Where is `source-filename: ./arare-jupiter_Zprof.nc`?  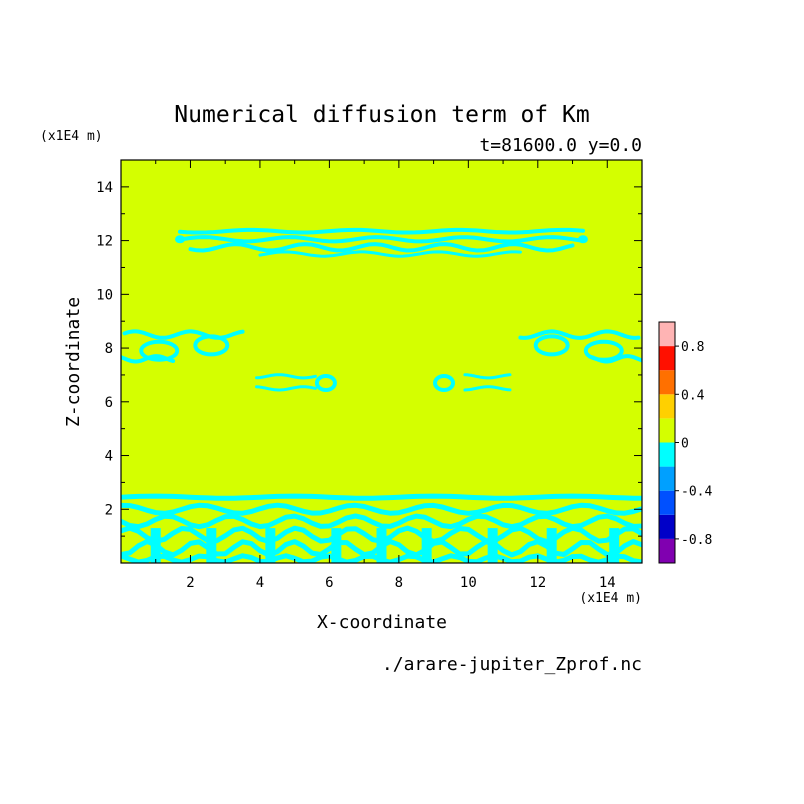
source-filename: ./arare-jupiter_Zprof.nc is located at coordinates (512, 664).